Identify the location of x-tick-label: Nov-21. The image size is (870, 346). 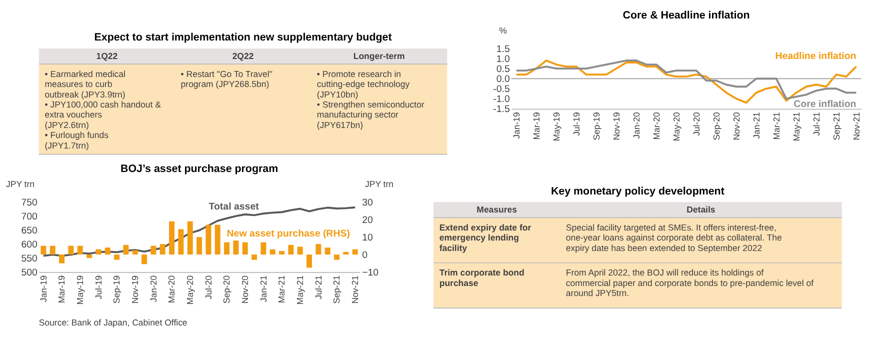
(355, 289).